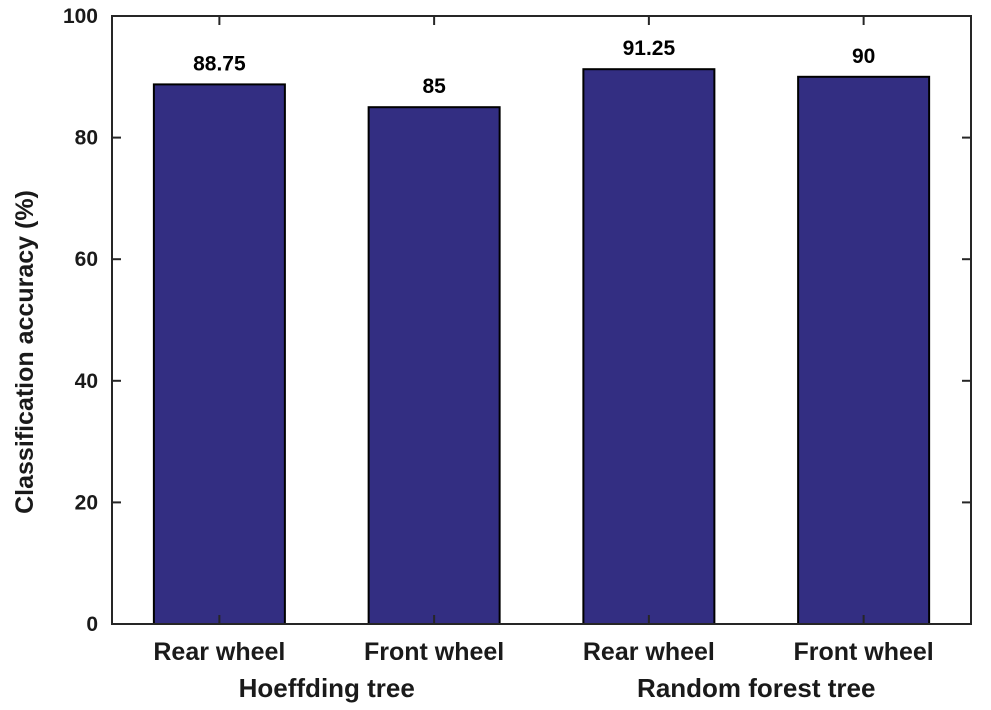 This screenshot has width=991, height=710. I want to click on data-label-3: 90, so click(863, 56).